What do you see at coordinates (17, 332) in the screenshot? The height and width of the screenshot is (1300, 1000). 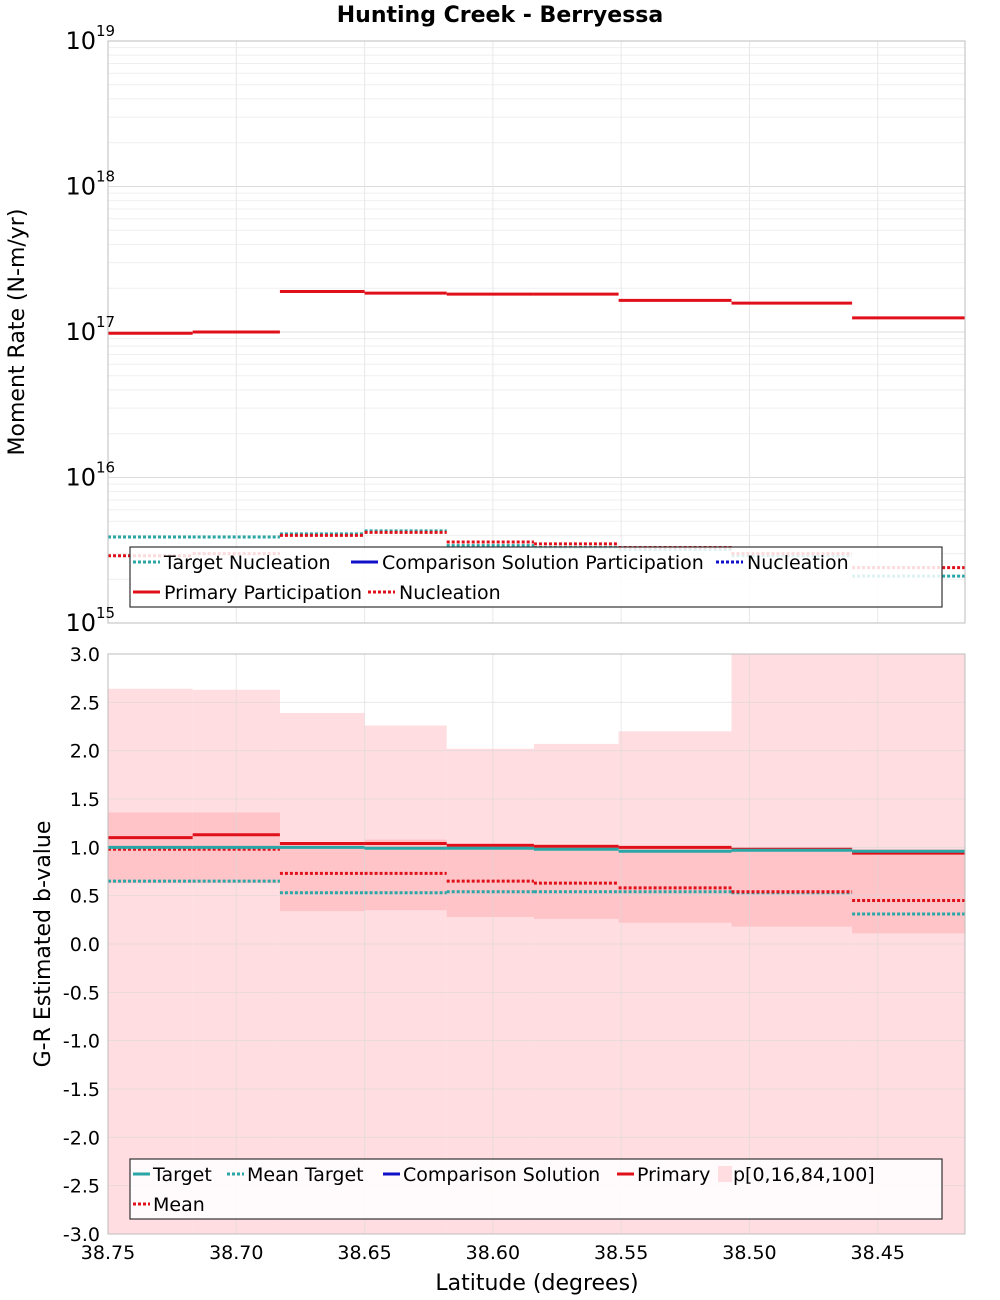 I see `moment-rate-ylabel: Moment Rate (N-m/yr)` at bounding box center [17, 332].